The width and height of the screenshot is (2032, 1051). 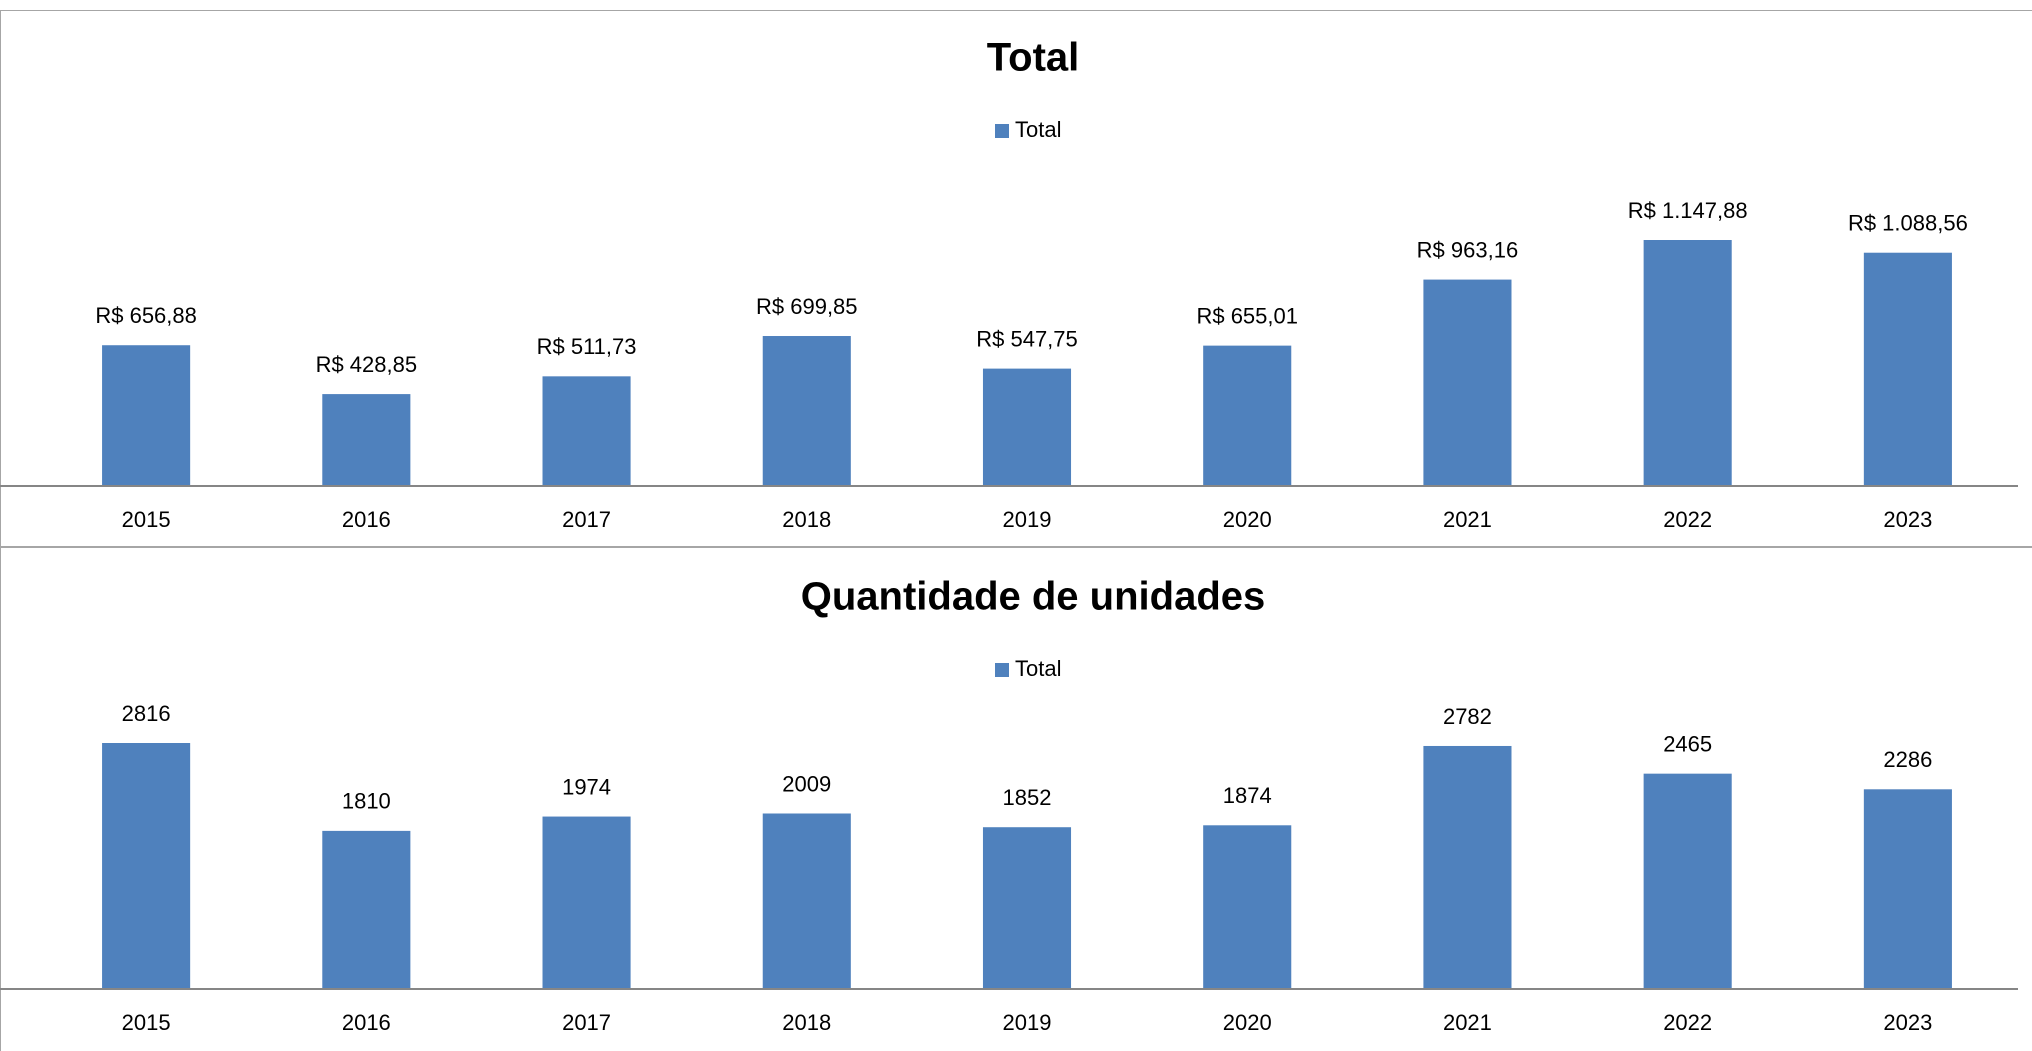 What do you see at coordinates (366, 801) in the screenshot?
I see `data-label: 1810` at bounding box center [366, 801].